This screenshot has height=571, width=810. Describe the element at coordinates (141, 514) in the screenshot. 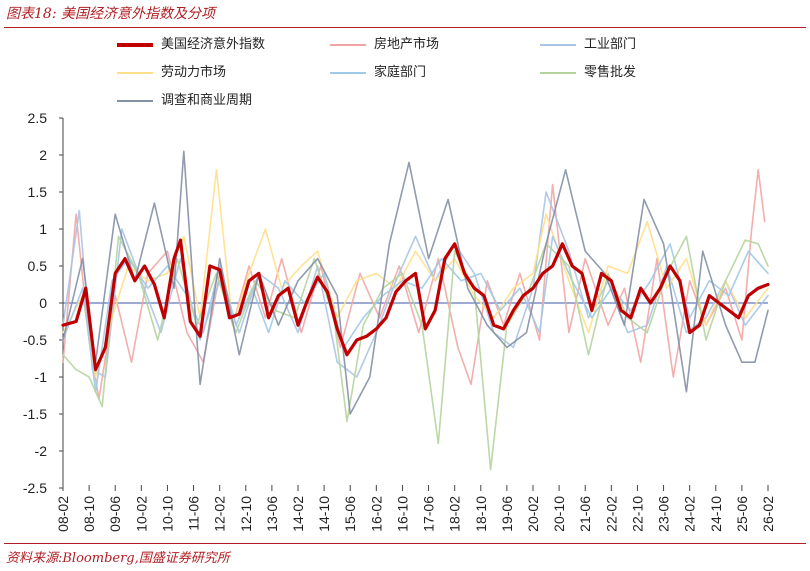

I see `x-tick-label: 10-02` at that location.